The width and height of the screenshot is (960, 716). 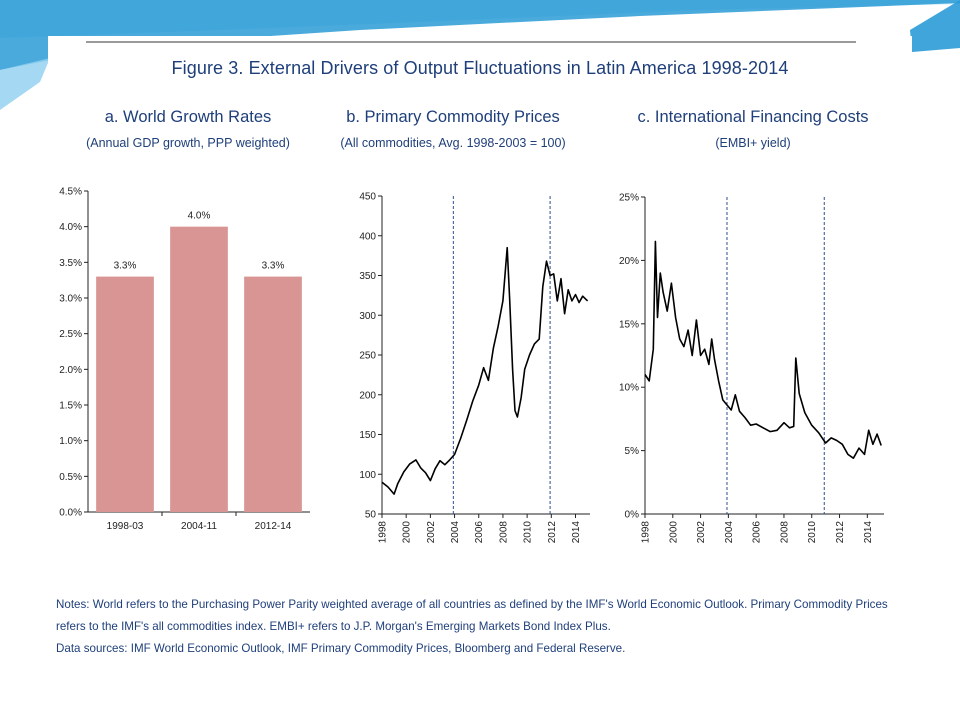 I want to click on embi-x-tick-label: 1998, so click(x=646, y=532).